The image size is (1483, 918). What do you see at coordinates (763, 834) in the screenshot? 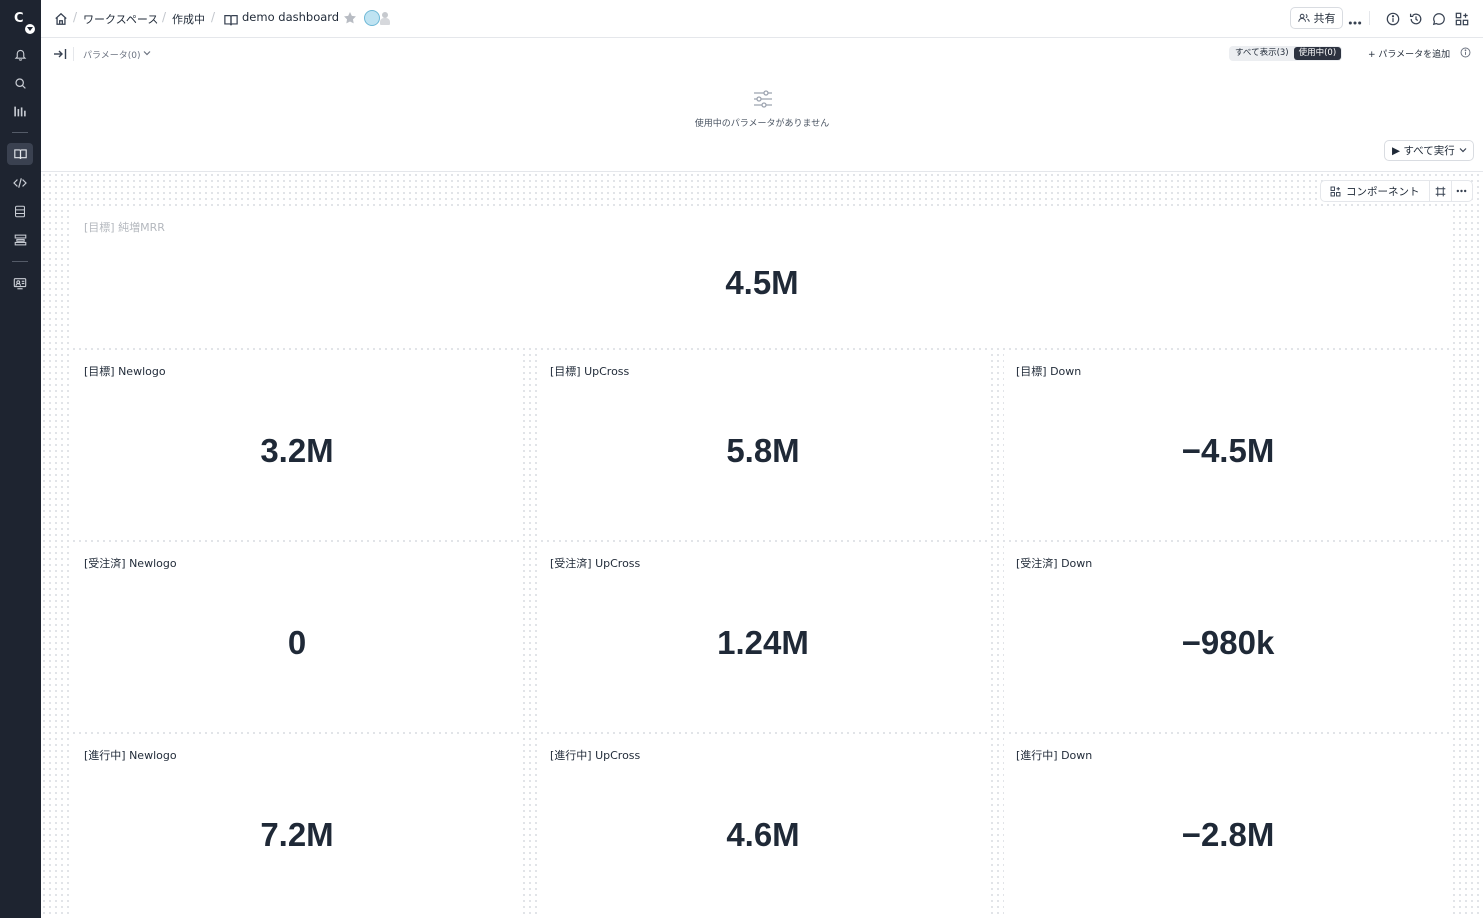
I see `metric-card-value: 4.6M` at bounding box center [763, 834].